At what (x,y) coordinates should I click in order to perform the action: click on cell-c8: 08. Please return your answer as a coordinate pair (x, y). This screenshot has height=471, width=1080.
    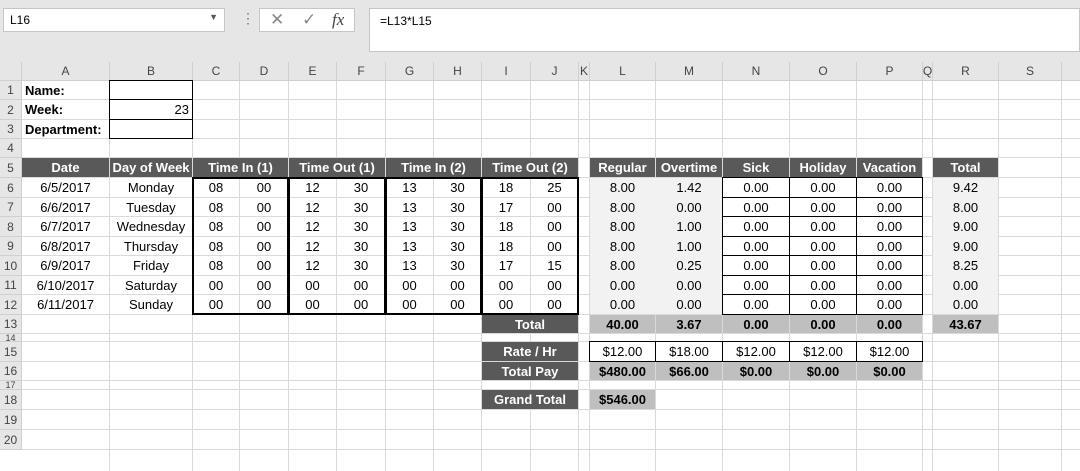
    Looking at the image, I should click on (216, 226).